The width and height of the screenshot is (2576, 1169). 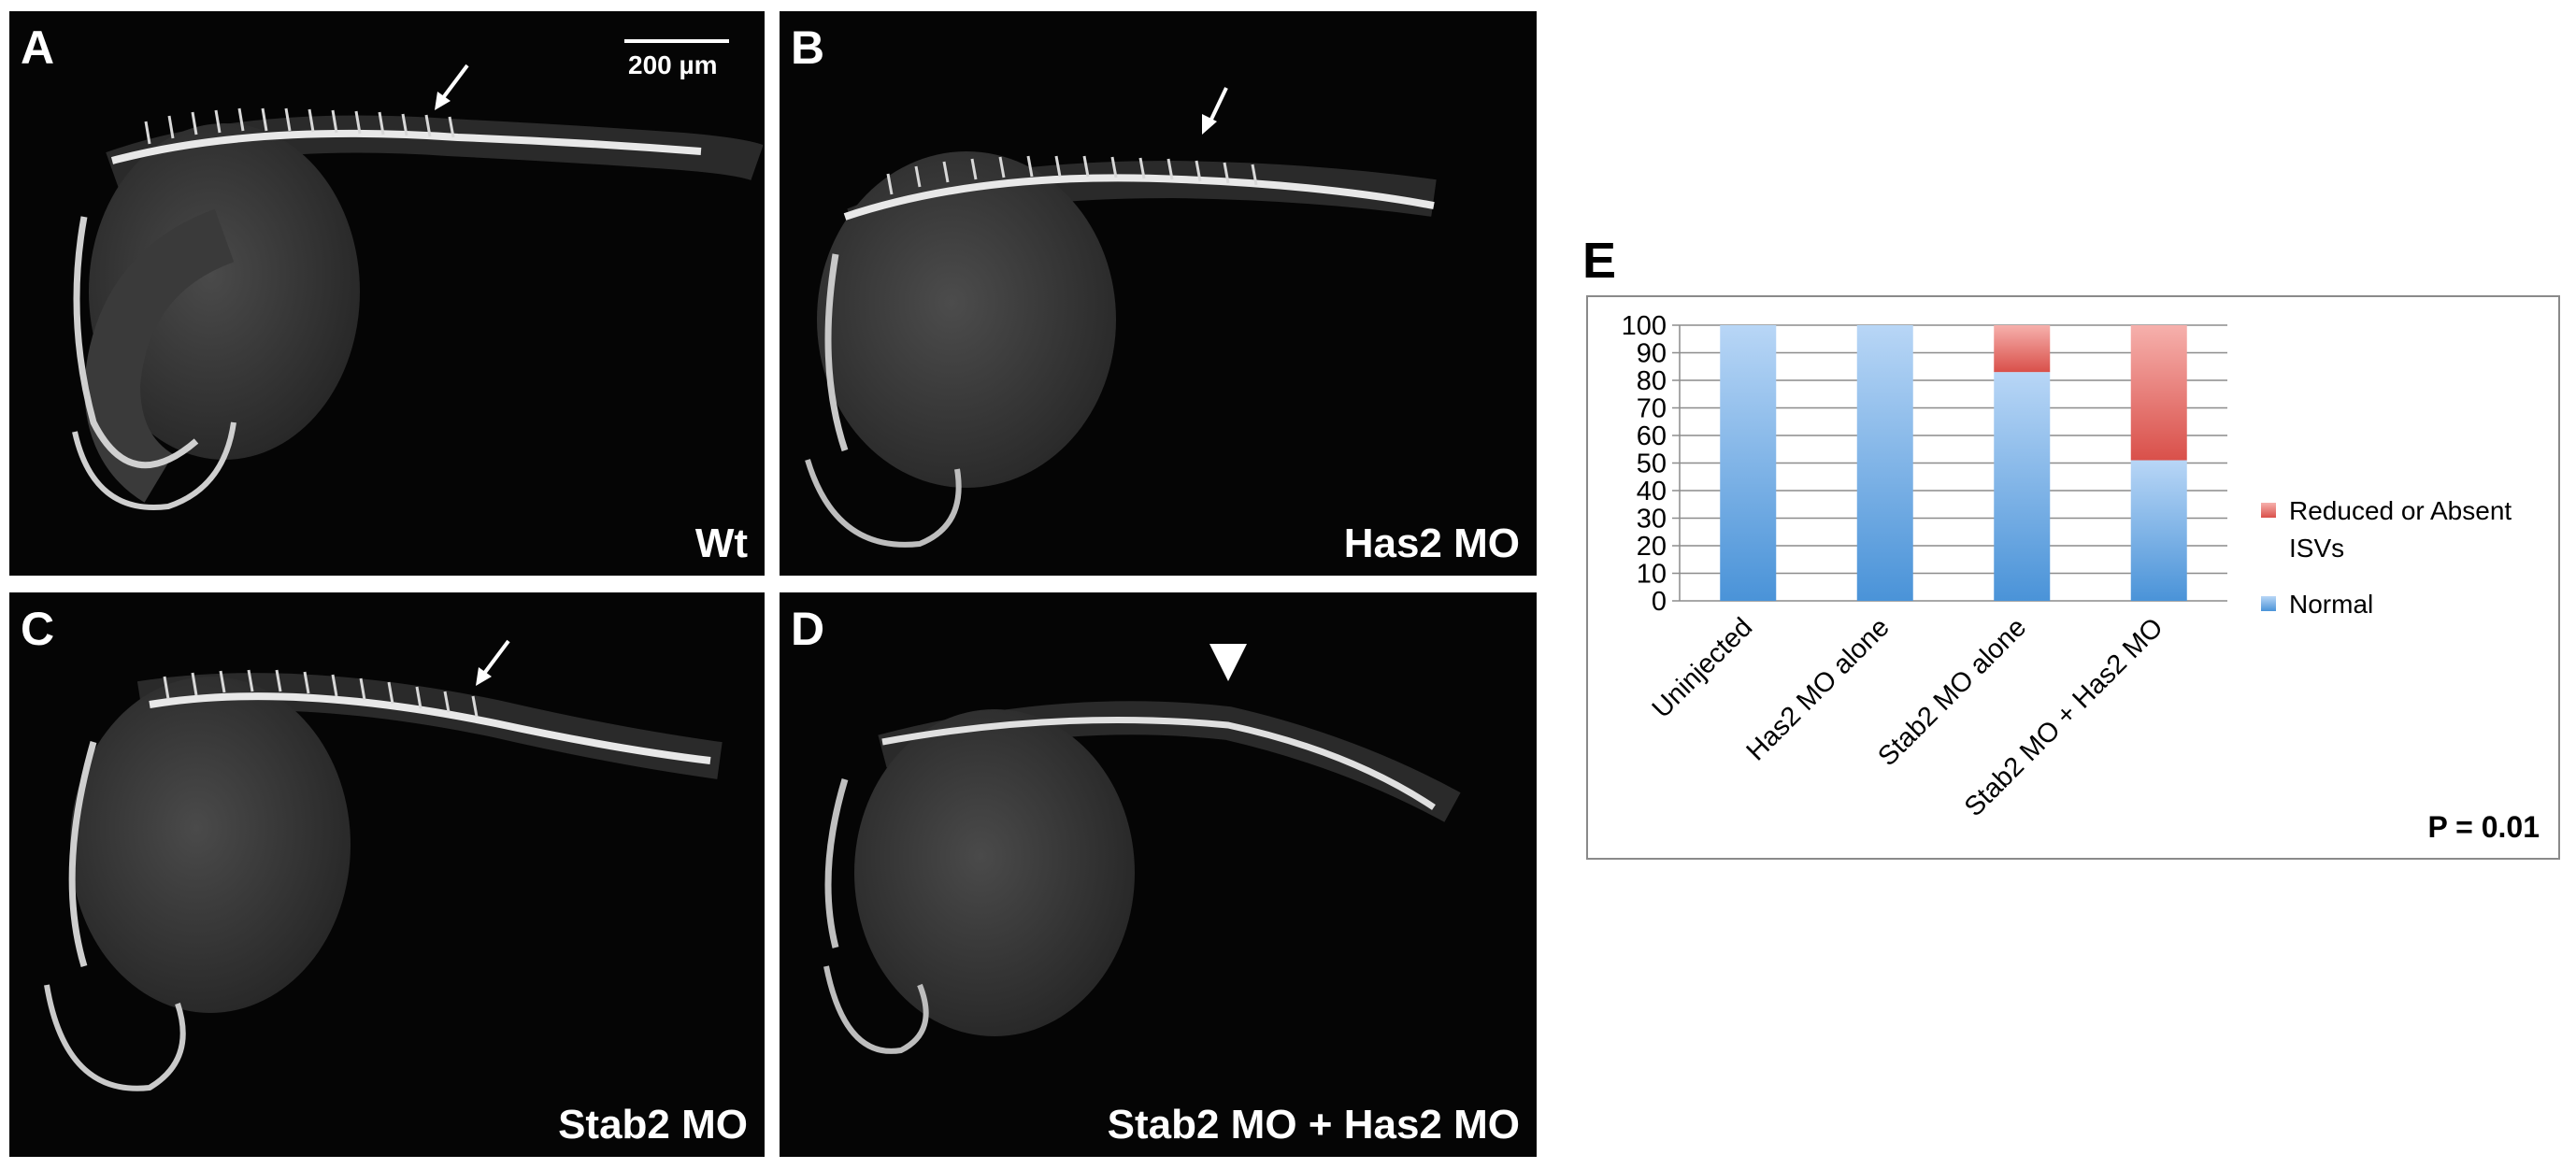 What do you see at coordinates (1652, 575) in the screenshot?
I see `y-tick-label: 10` at bounding box center [1652, 575].